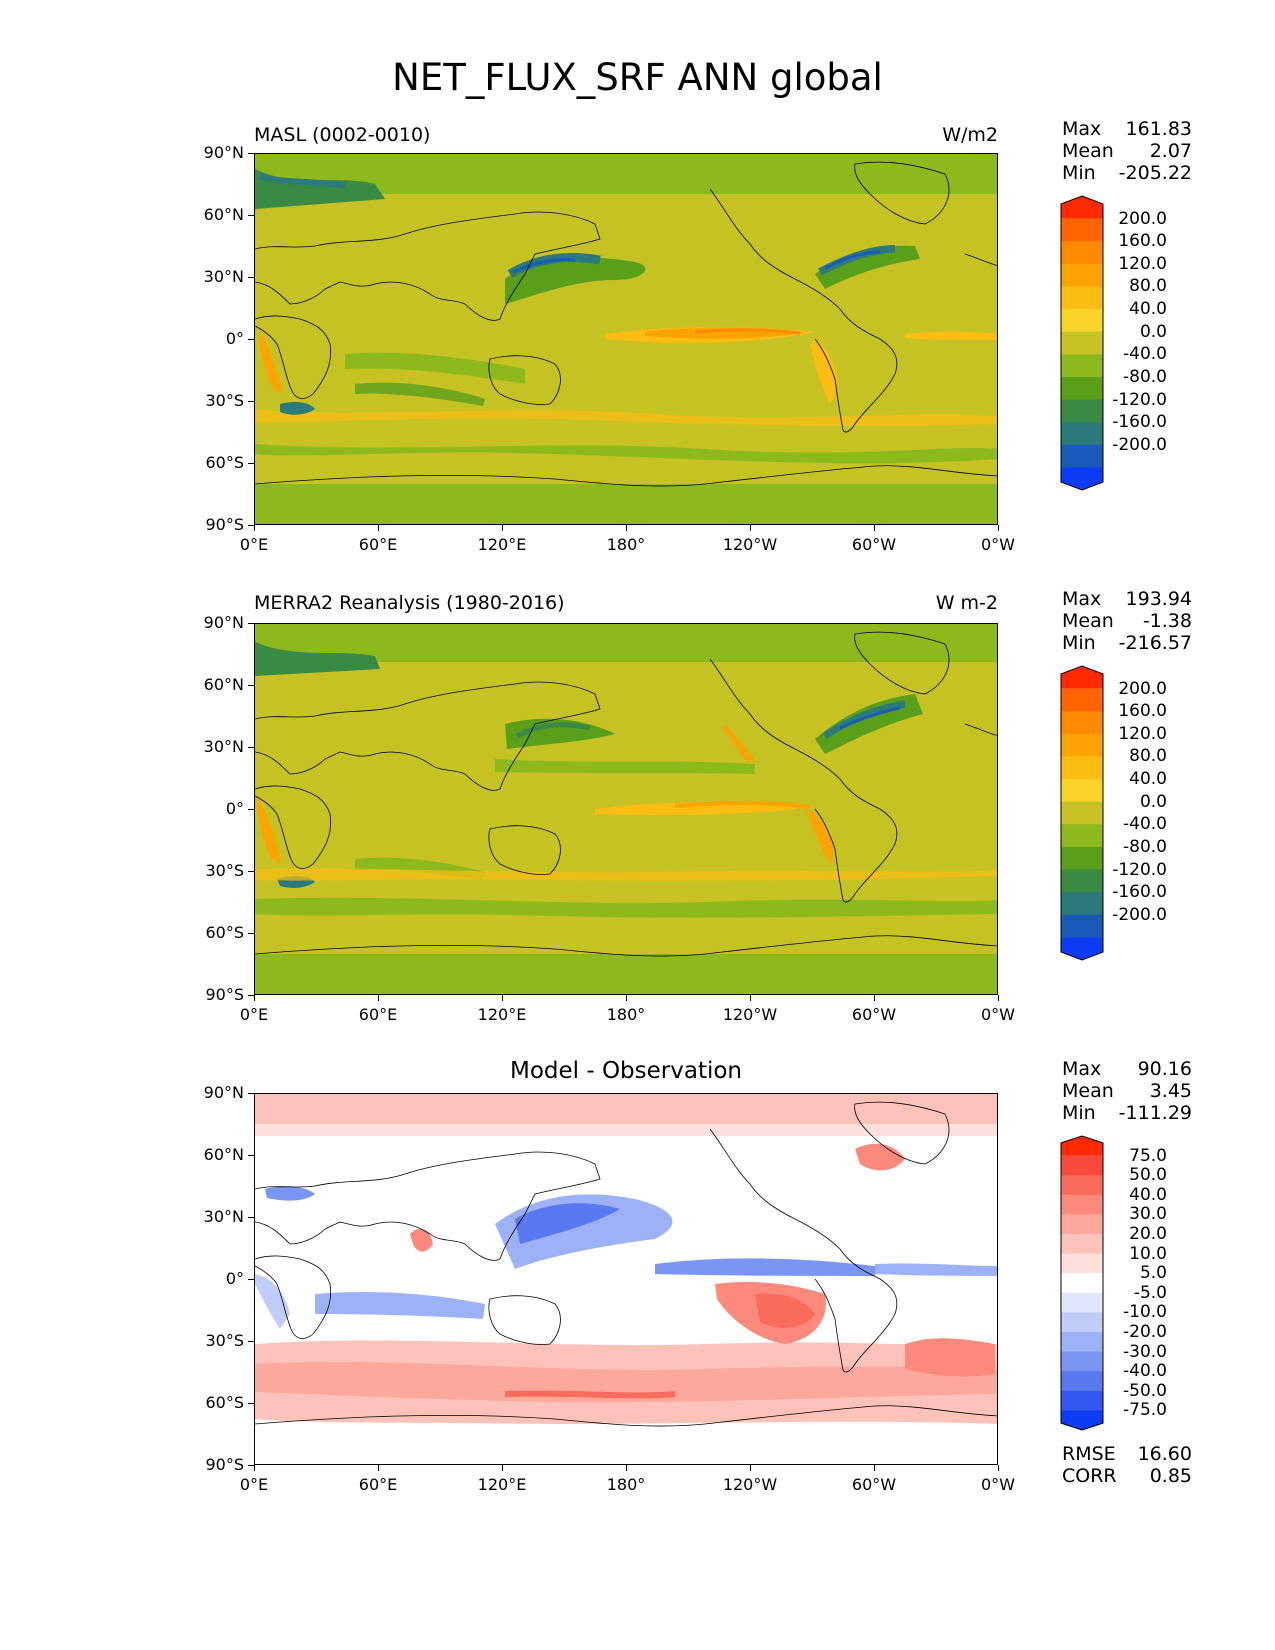  I want to click on corr-label: CORR, so click(1089, 1476).